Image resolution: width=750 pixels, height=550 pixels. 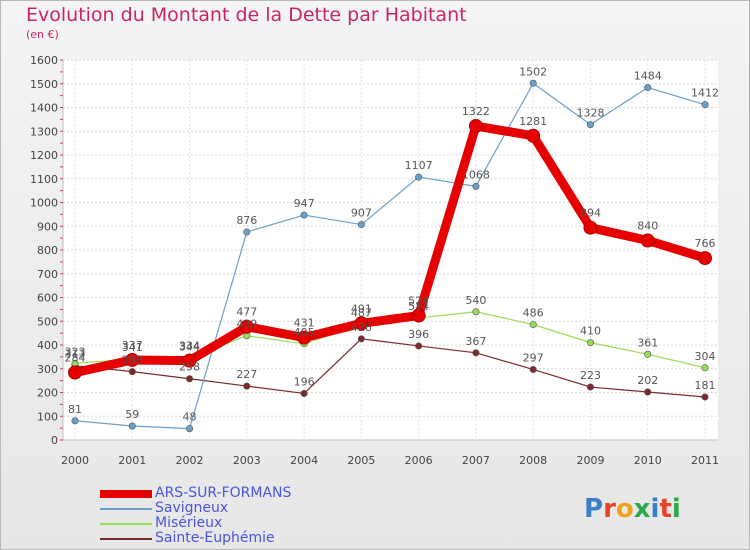 I want to click on data-label: 334, so click(x=189, y=346).